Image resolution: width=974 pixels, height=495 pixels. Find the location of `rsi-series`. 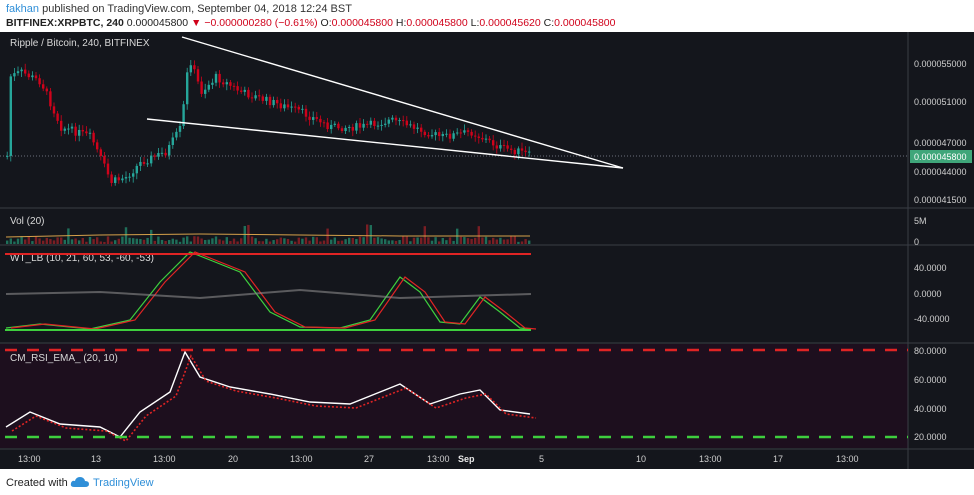

rsi-series is located at coordinates (271, 396).